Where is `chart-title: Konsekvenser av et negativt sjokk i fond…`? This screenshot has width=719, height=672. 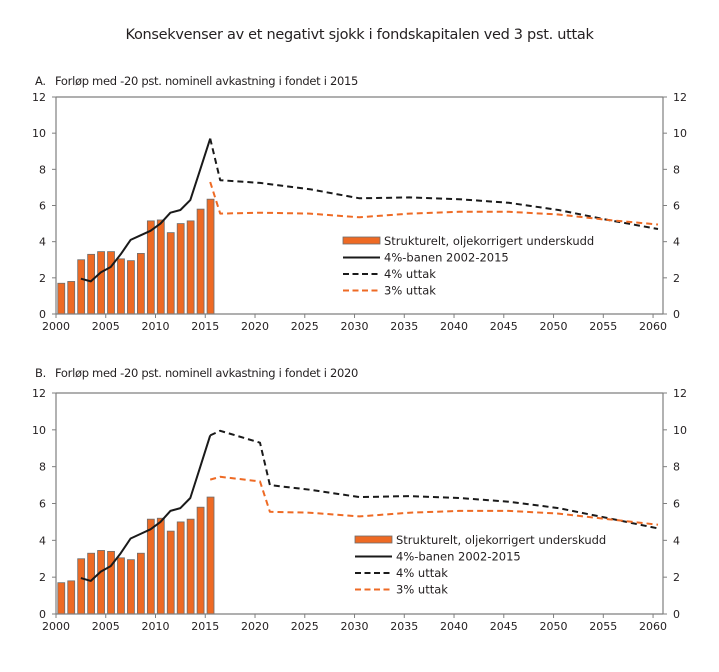
chart-title: Konsekvenser av et negativt sjokk i fond… is located at coordinates (359, 35).